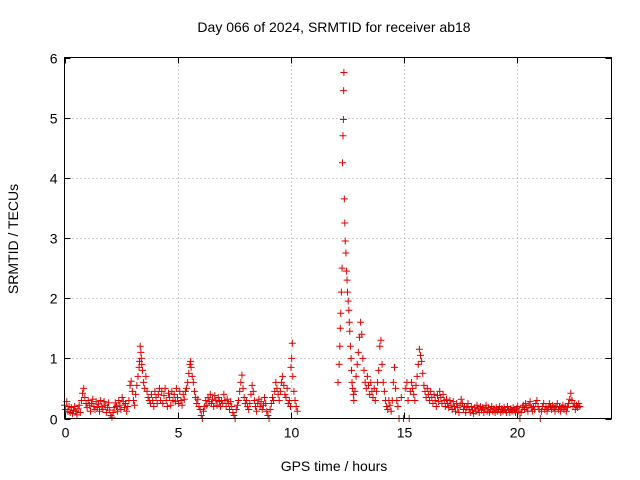 Image resolution: width=640 pixels, height=480 pixels. What do you see at coordinates (54, 239) in the screenshot?
I see `y-tick-label: 3` at bounding box center [54, 239].